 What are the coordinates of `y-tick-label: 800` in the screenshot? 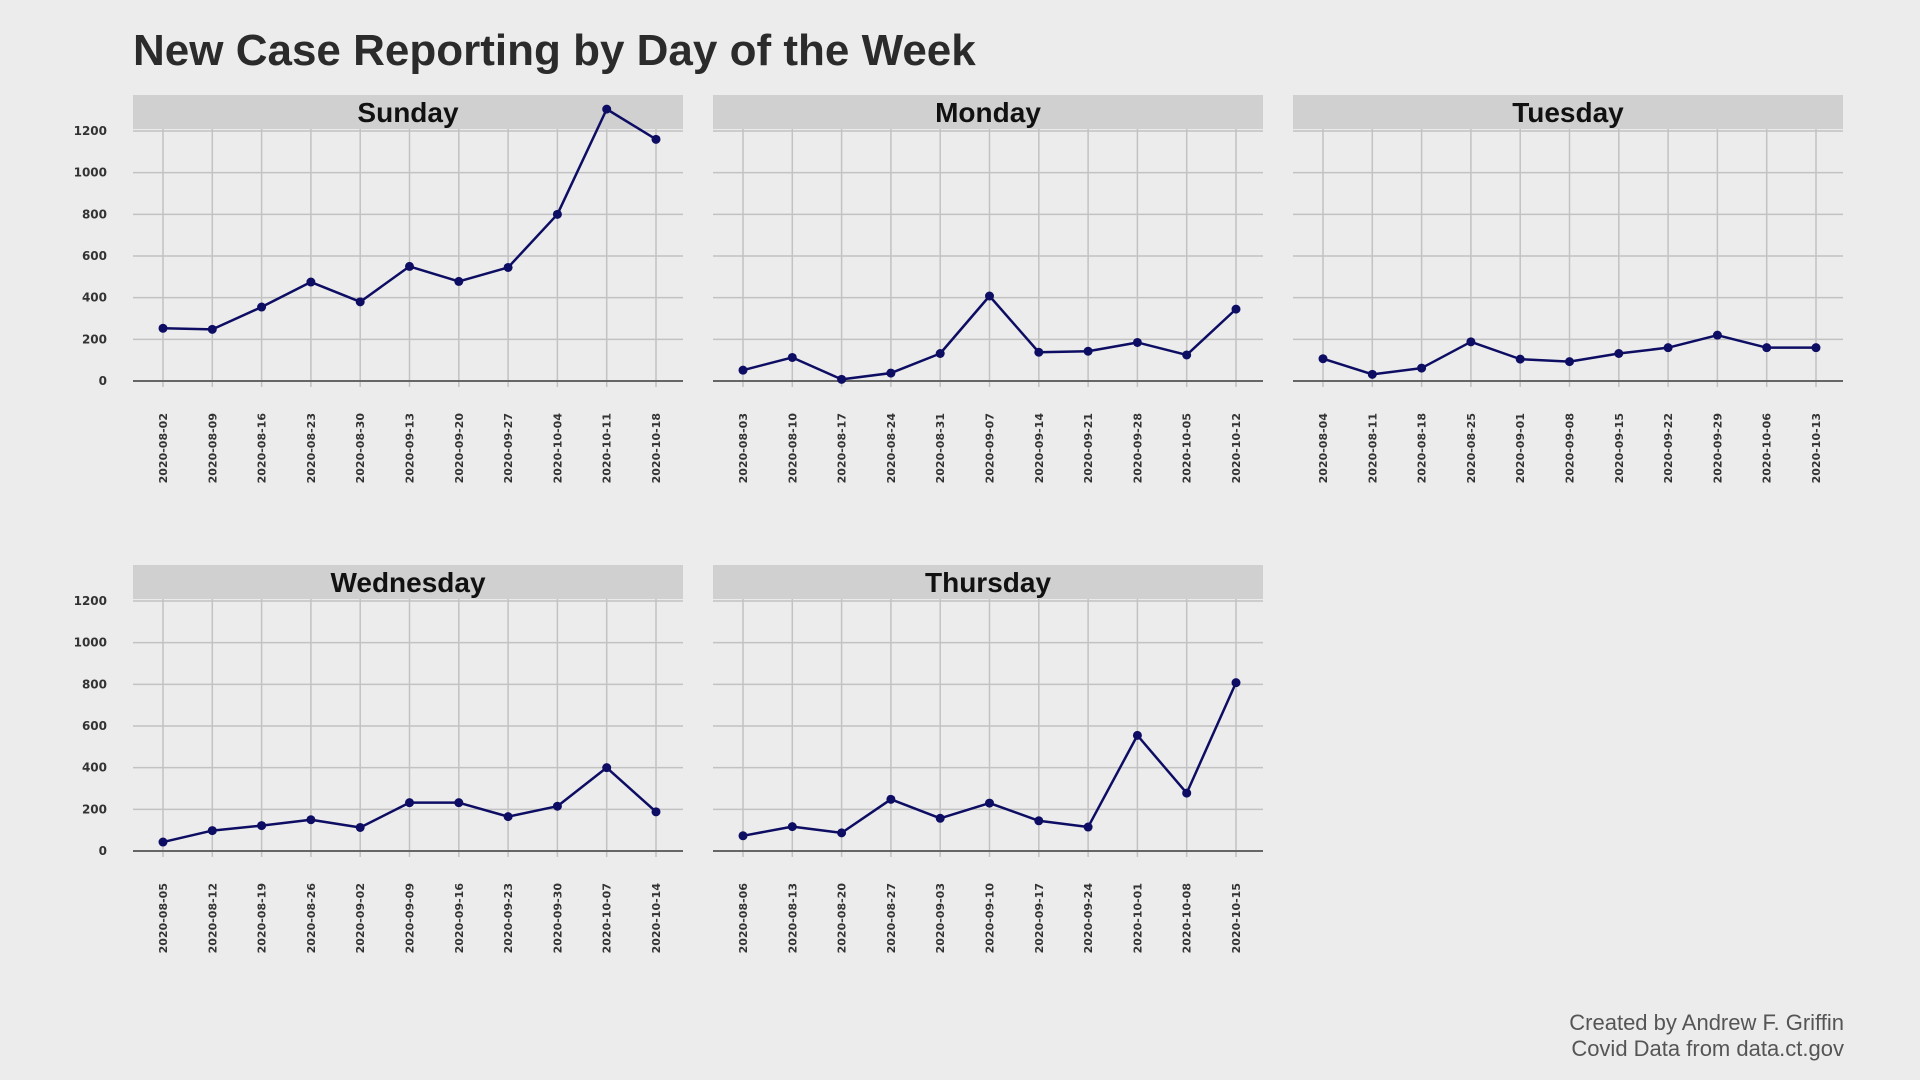 It's located at (94, 214).